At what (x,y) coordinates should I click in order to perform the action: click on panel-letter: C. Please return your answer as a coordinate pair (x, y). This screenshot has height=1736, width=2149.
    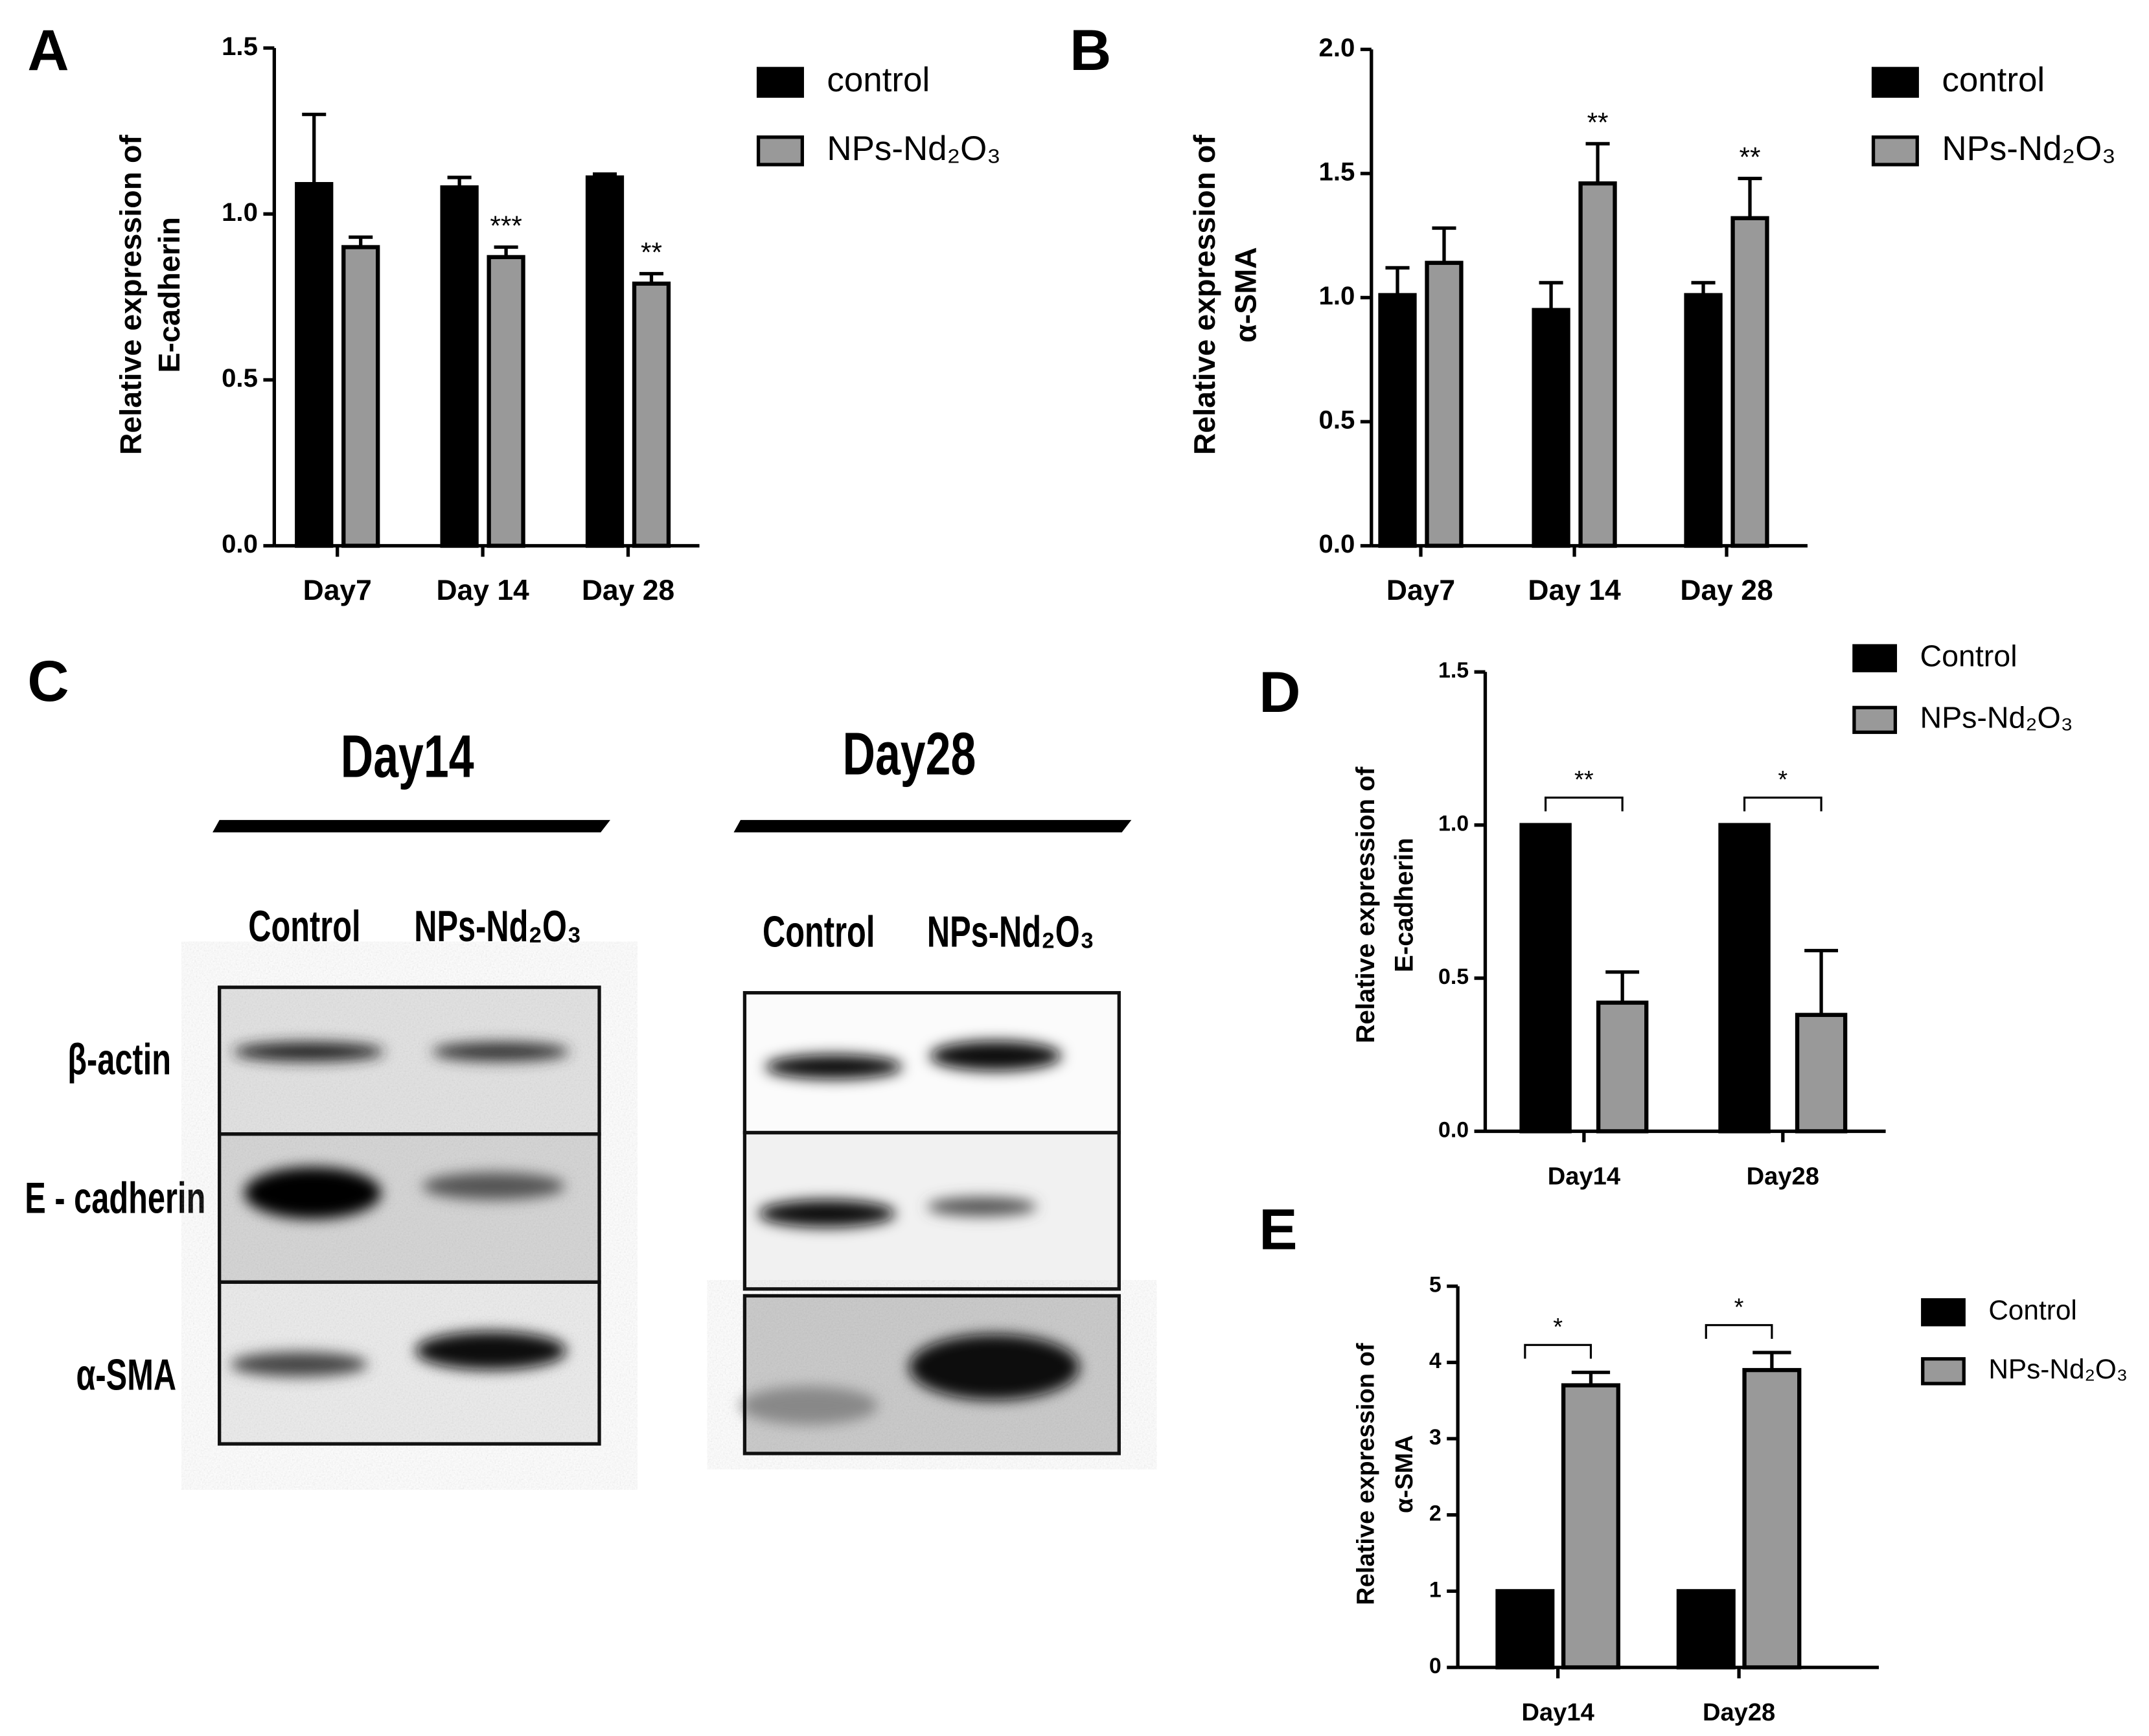
    Looking at the image, I should click on (48, 681).